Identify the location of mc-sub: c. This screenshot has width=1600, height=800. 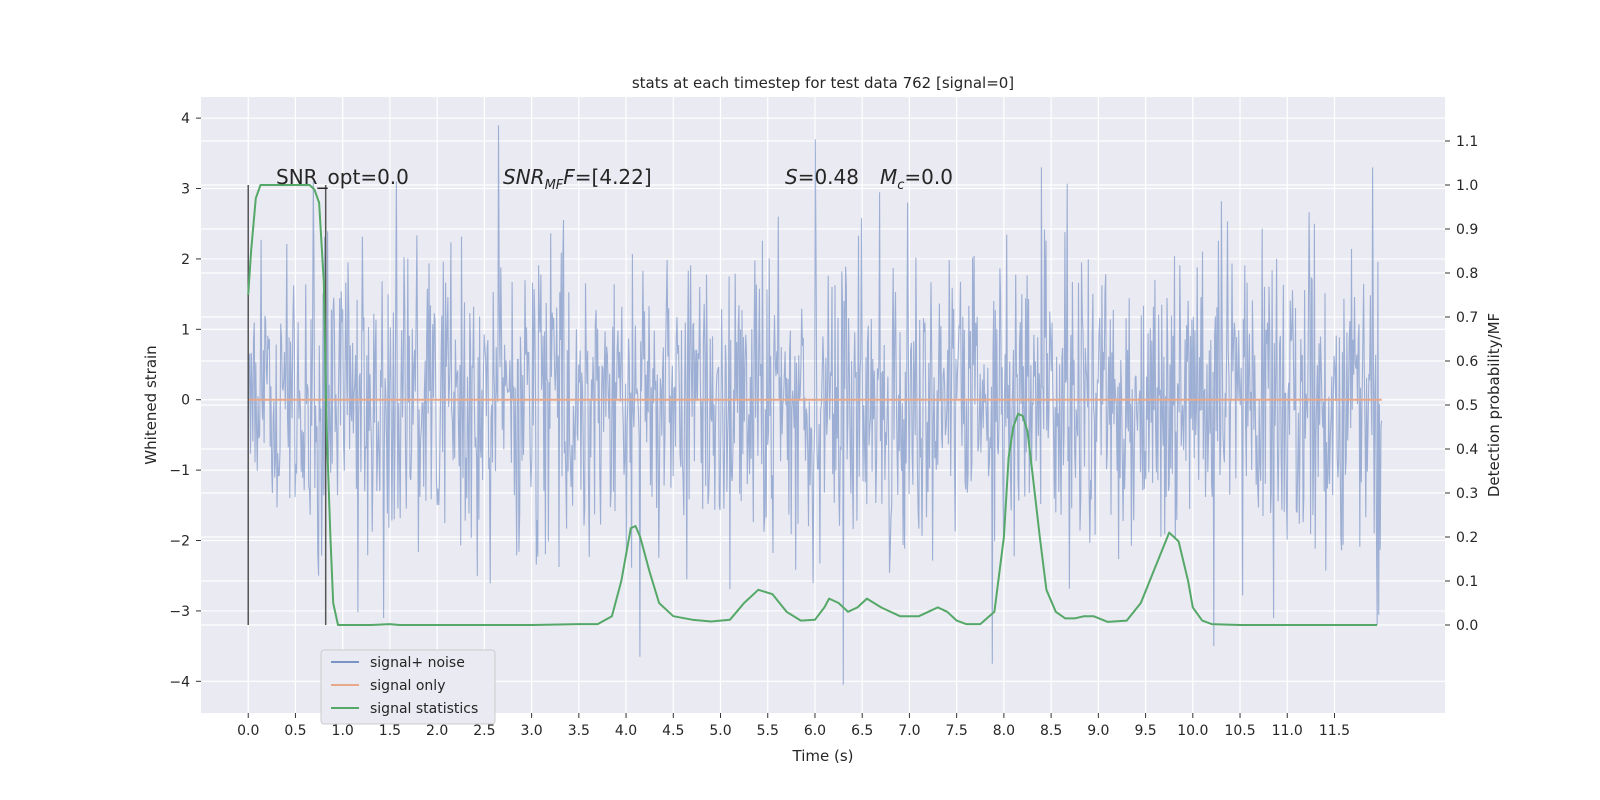
(900, 185).